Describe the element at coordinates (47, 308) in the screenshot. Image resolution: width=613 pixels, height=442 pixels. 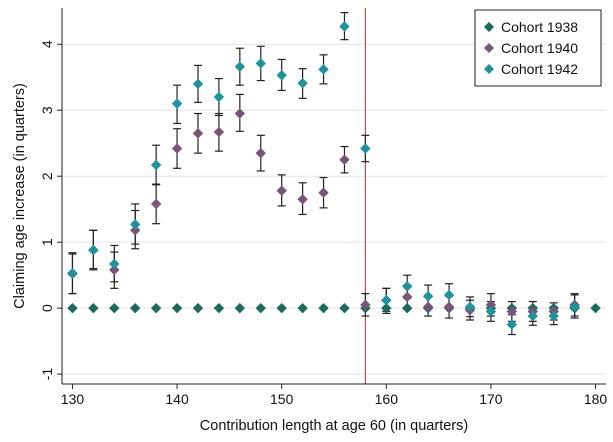
I see `y-tick-label: 0` at that location.